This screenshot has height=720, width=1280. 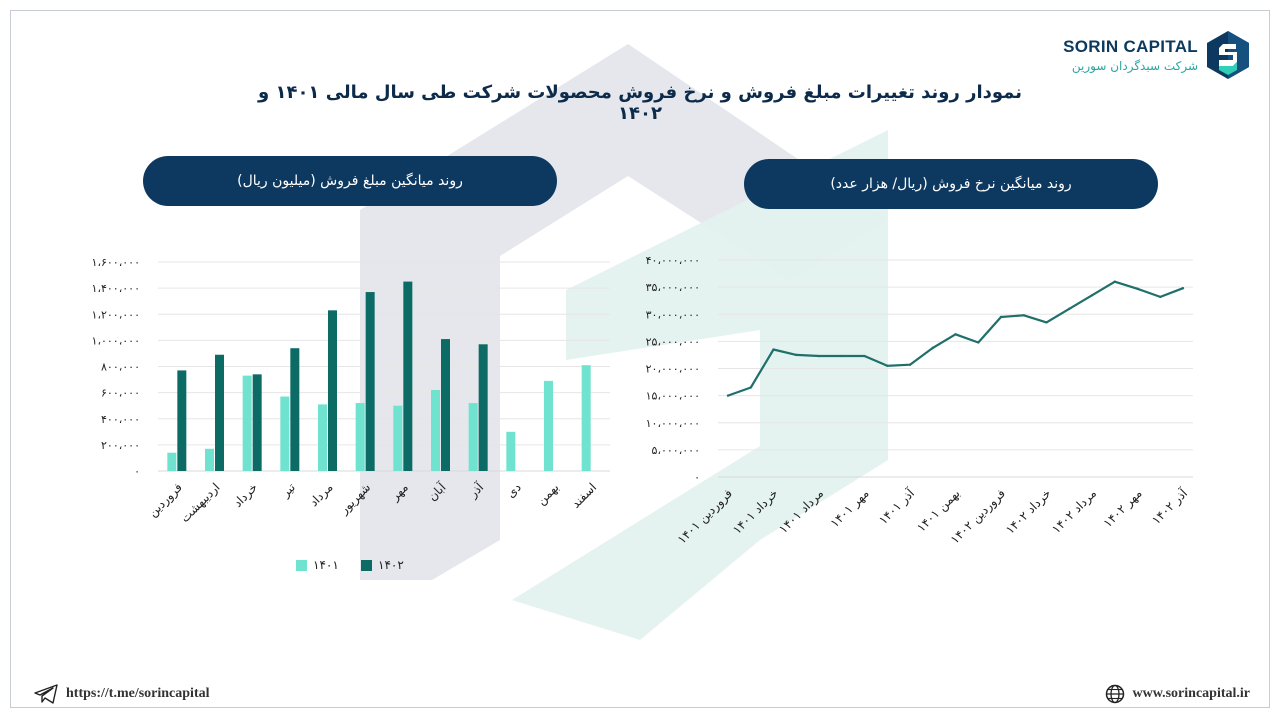 I want to click on line-x-tick-label: مرداد ۱۴۰۱, so click(x=801, y=511).